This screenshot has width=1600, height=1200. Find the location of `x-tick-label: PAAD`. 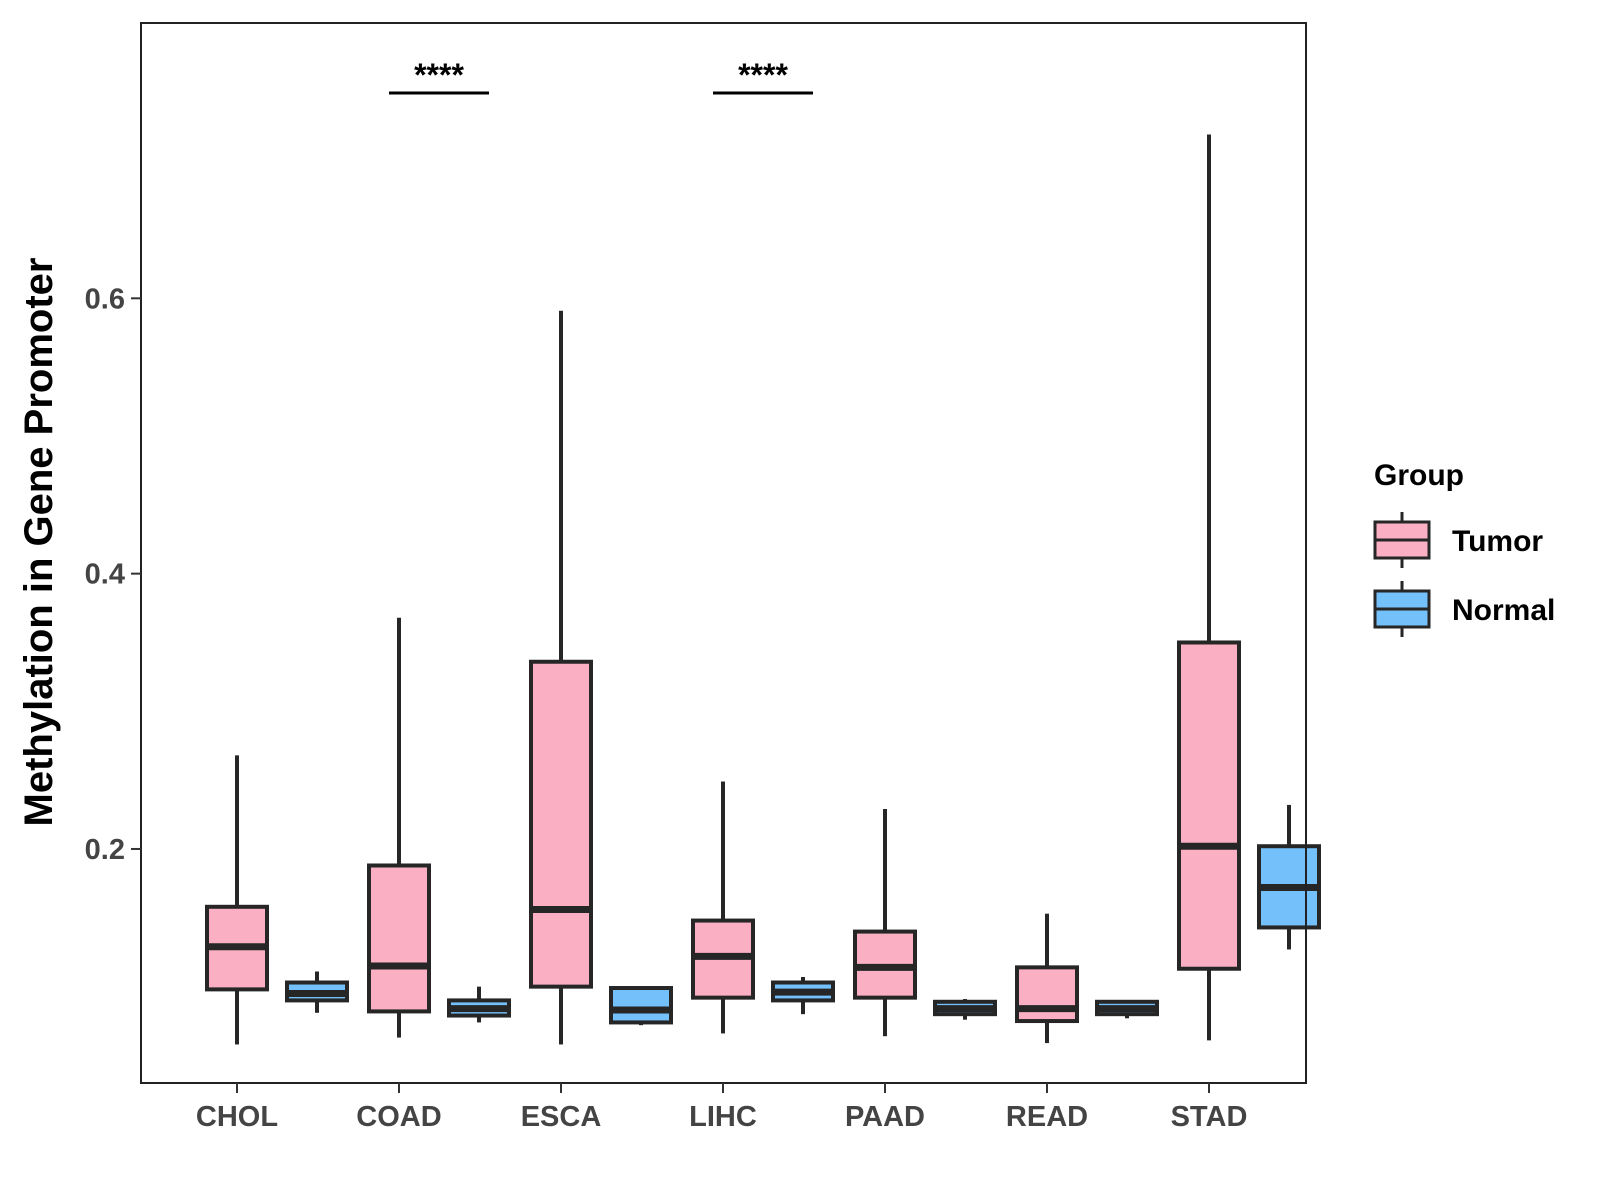

x-tick-label: PAAD is located at coordinates (885, 1117).